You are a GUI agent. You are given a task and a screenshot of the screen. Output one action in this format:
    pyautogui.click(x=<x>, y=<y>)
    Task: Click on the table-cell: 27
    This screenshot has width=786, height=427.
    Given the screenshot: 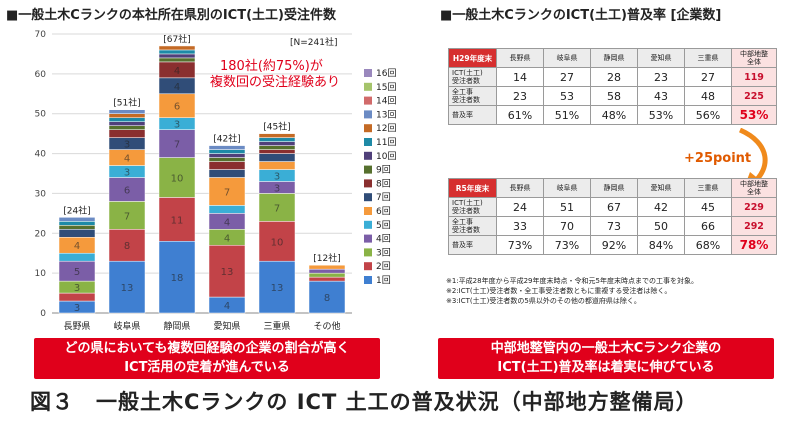 What is the action you would take?
    pyautogui.click(x=708, y=77)
    